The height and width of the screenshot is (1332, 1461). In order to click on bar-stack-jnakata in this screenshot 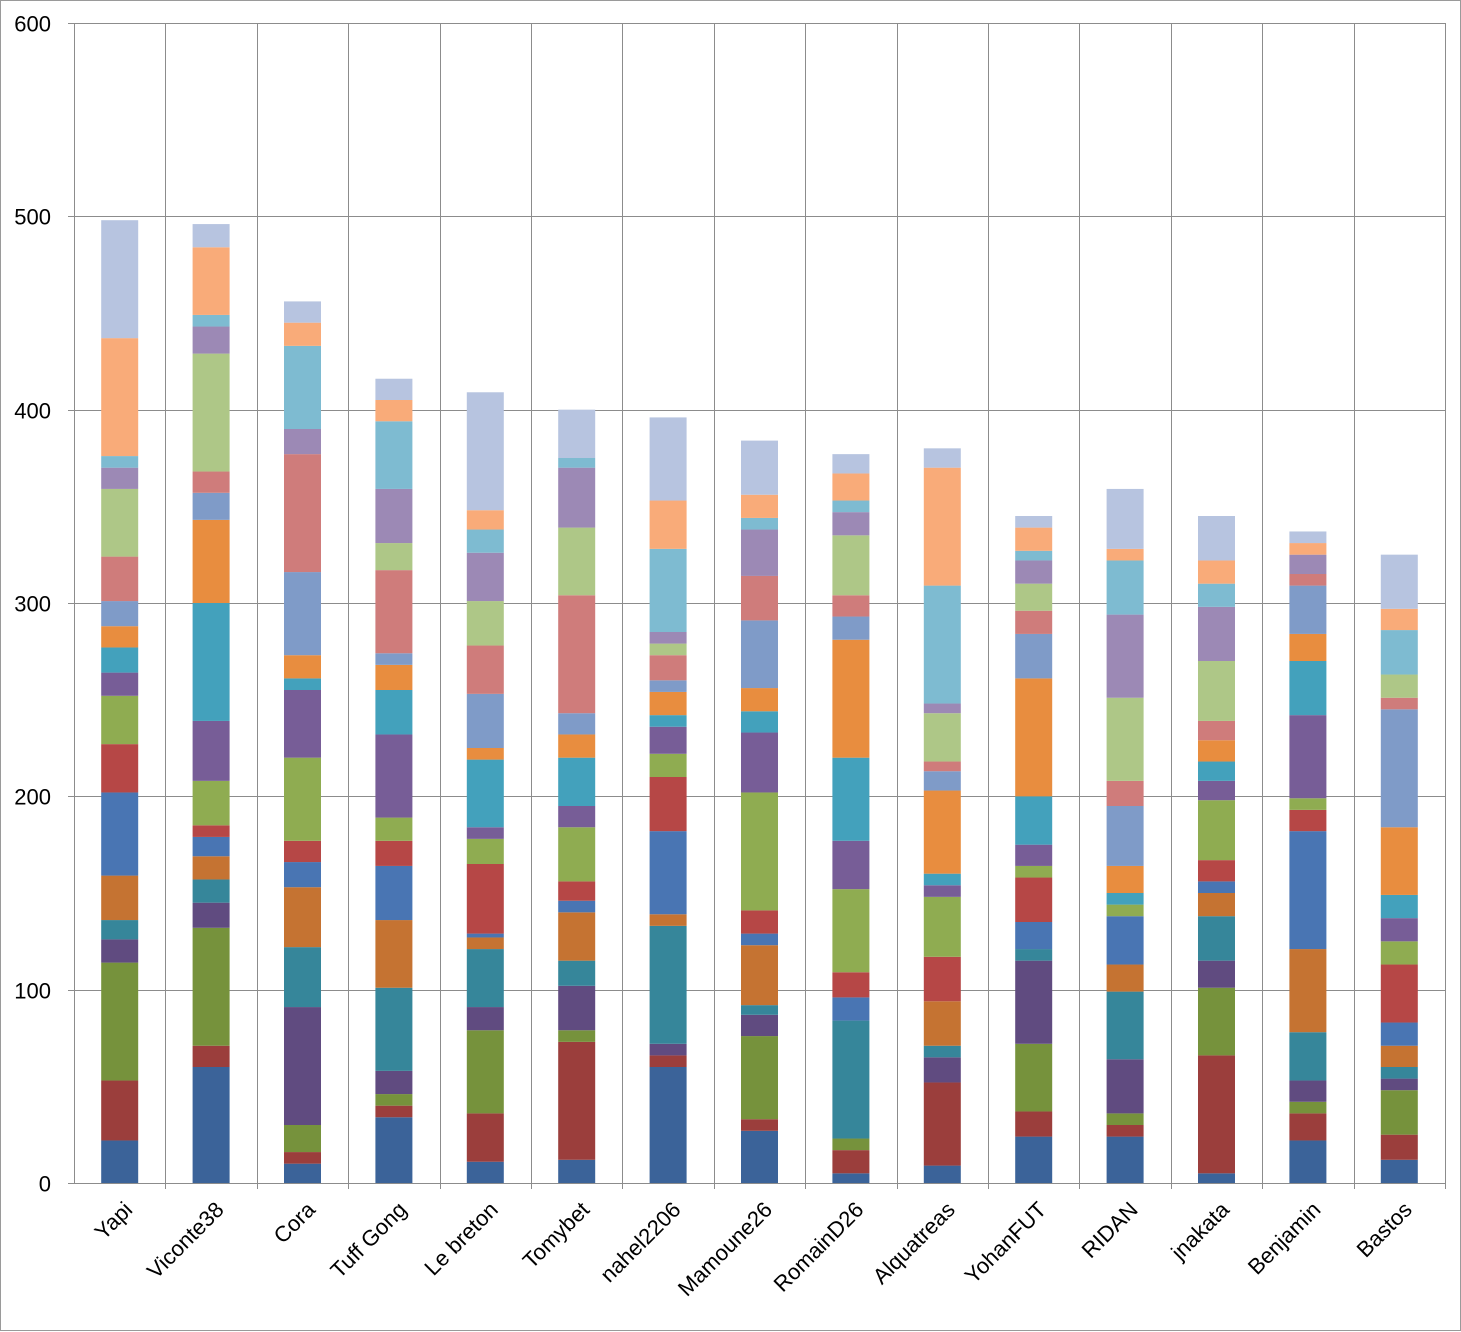, I will do `click(1216, 849)`.